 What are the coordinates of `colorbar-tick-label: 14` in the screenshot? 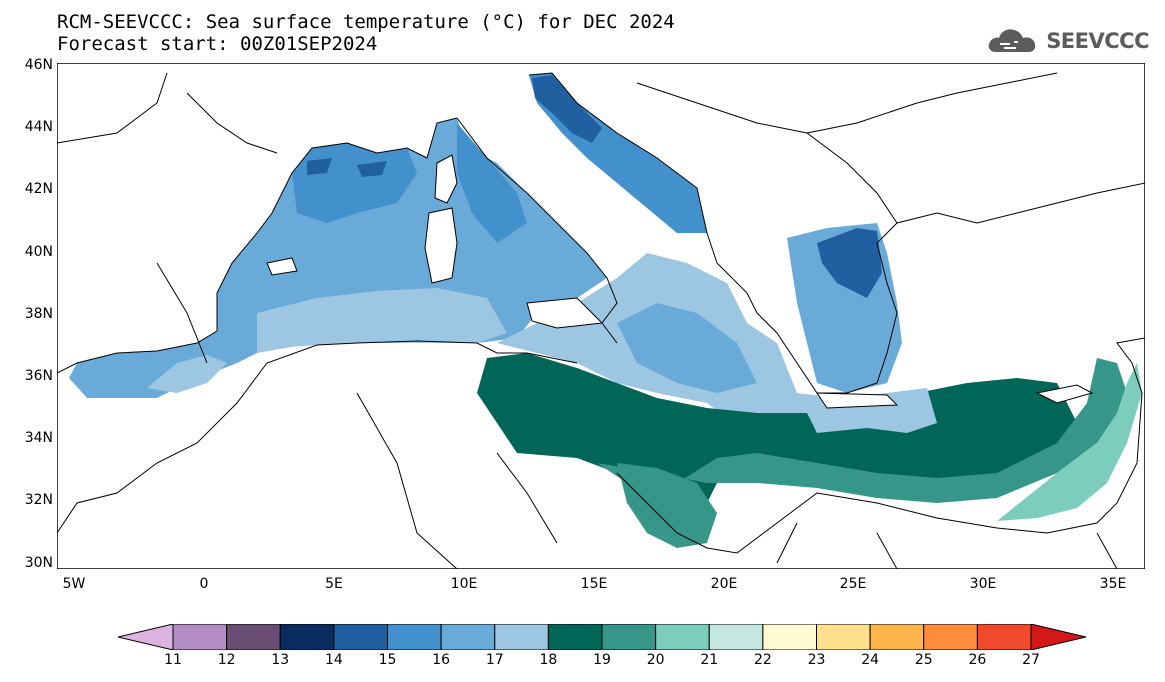 It's located at (333, 660).